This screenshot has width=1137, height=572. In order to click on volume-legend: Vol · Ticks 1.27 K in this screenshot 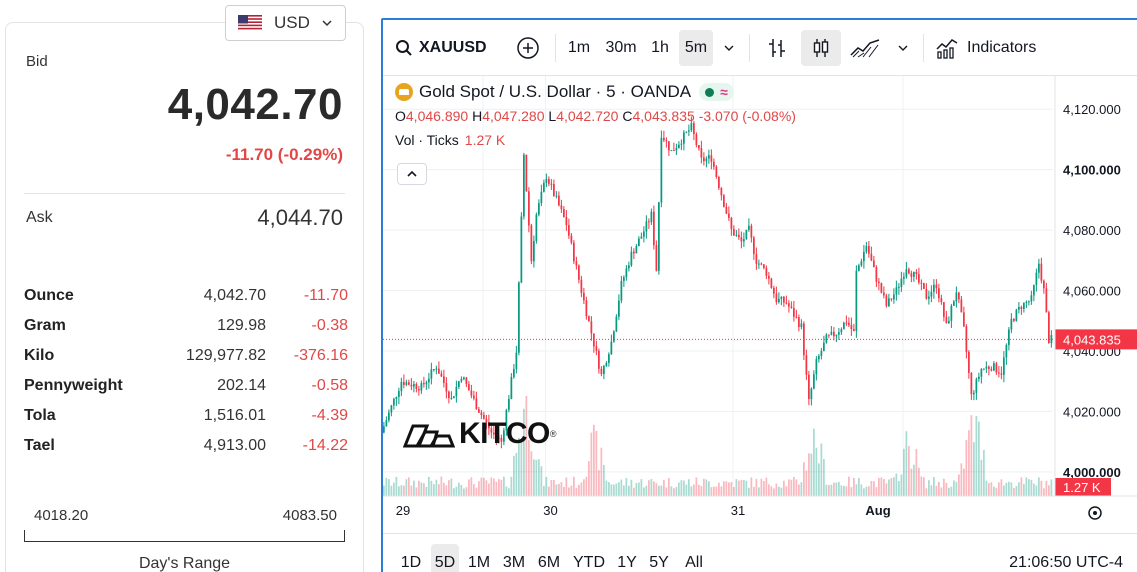, I will do `click(595, 142)`.